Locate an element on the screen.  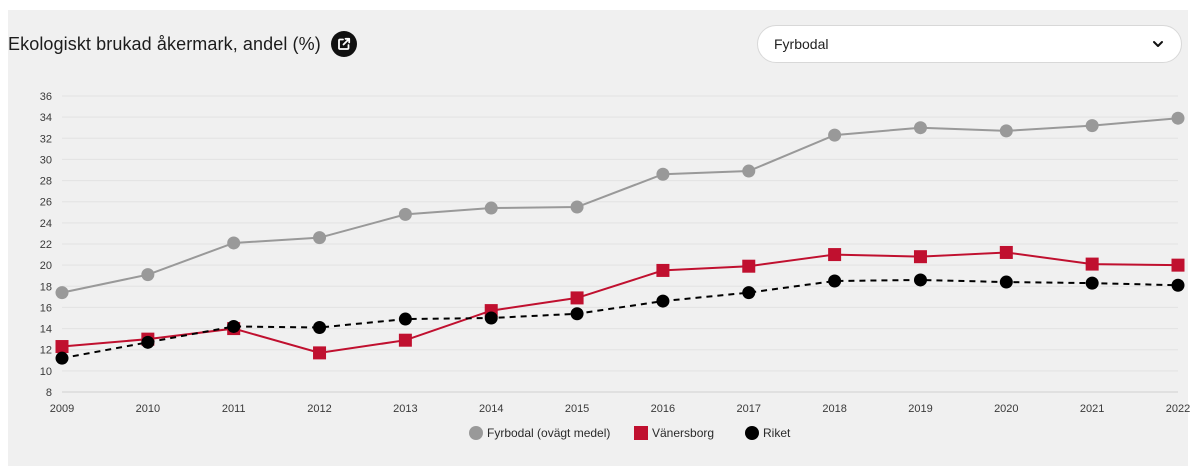
y-tick-label: 32 is located at coordinates (46, 139).